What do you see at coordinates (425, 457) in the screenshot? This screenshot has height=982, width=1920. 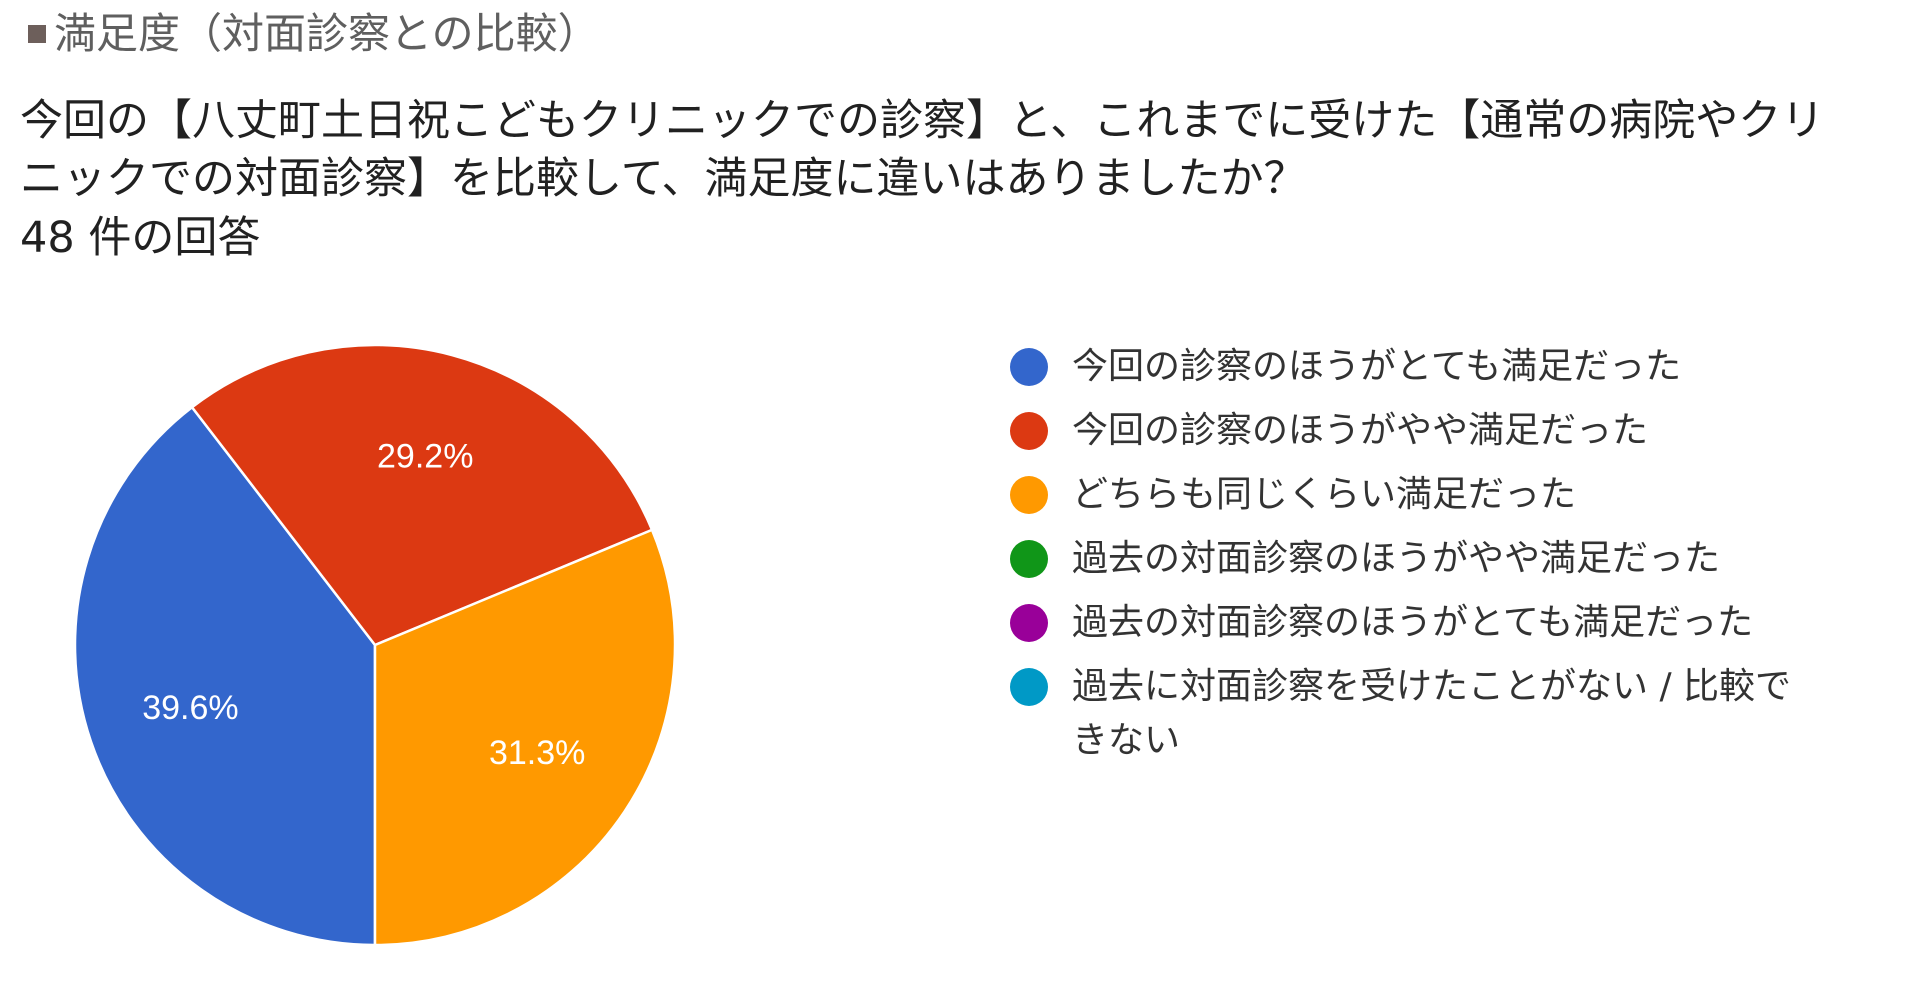 I see `pie-slice-label-2: 29.2%` at bounding box center [425, 457].